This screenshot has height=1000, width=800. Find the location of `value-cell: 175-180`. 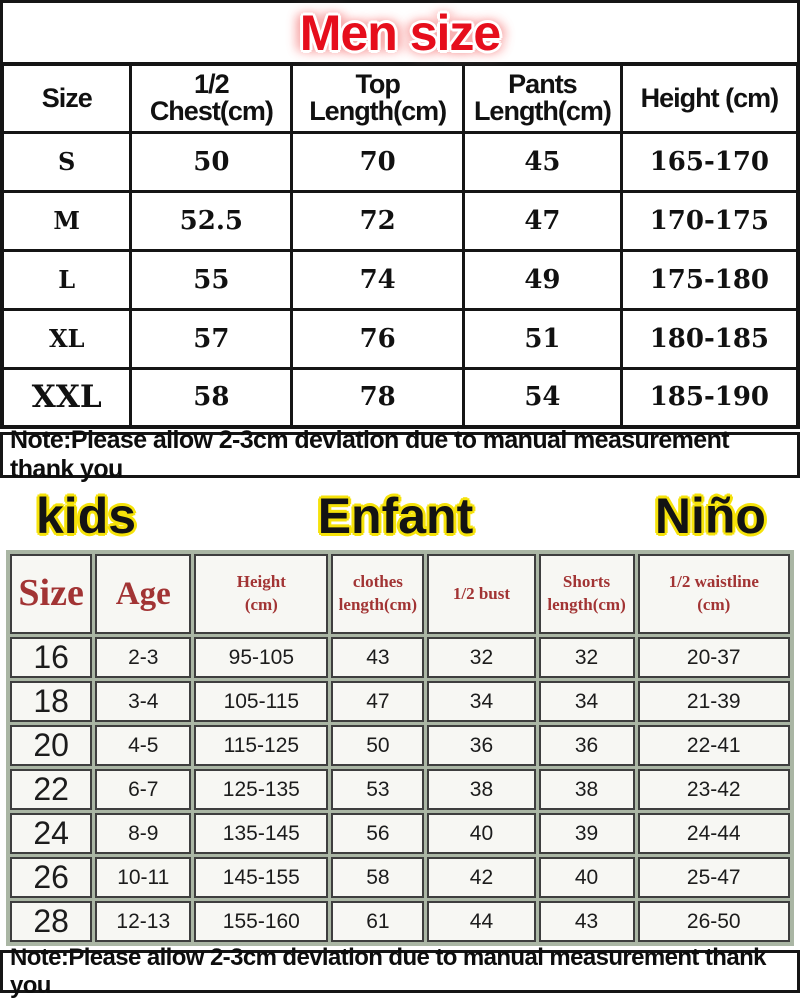

value-cell: 175-180 is located at coordinates (709, 279).